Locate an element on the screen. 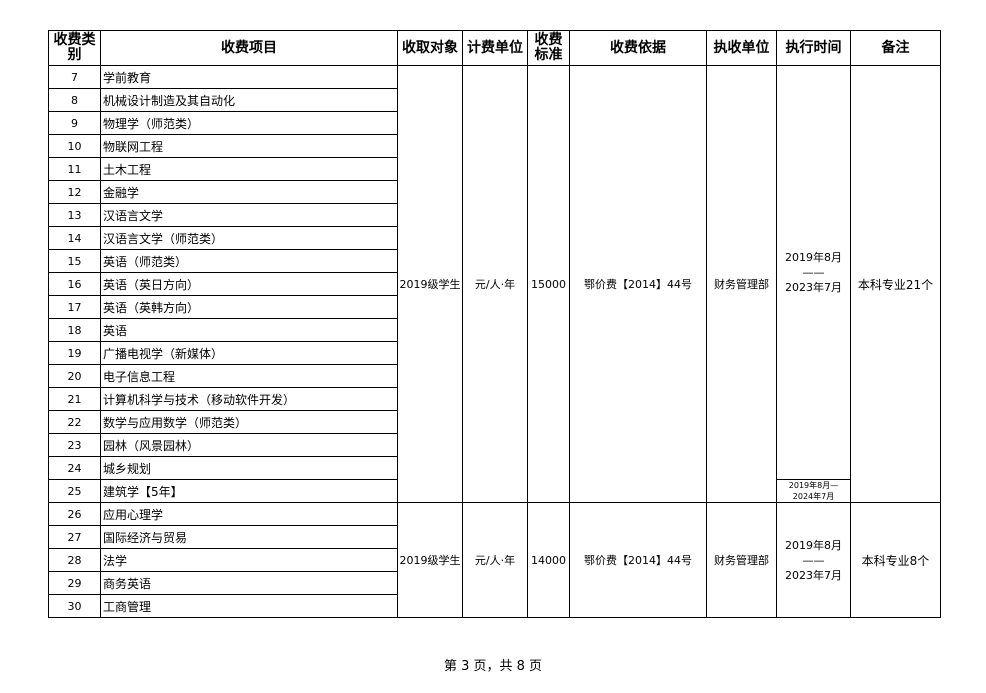  table-row: 19 广播电视学（新媒体） is located at coordinates (494, 353).